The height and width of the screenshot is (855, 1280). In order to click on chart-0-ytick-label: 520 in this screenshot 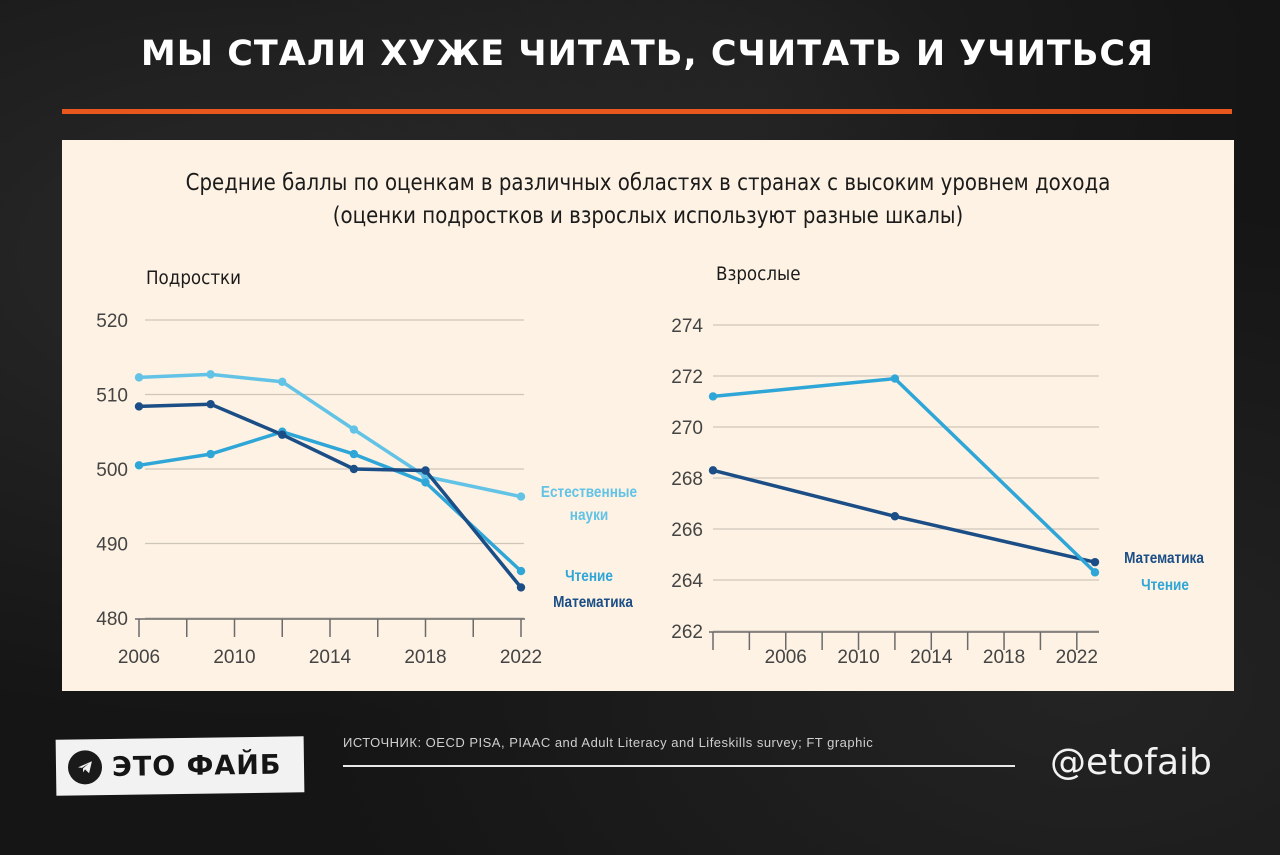, I will do `click(112, 321)`.